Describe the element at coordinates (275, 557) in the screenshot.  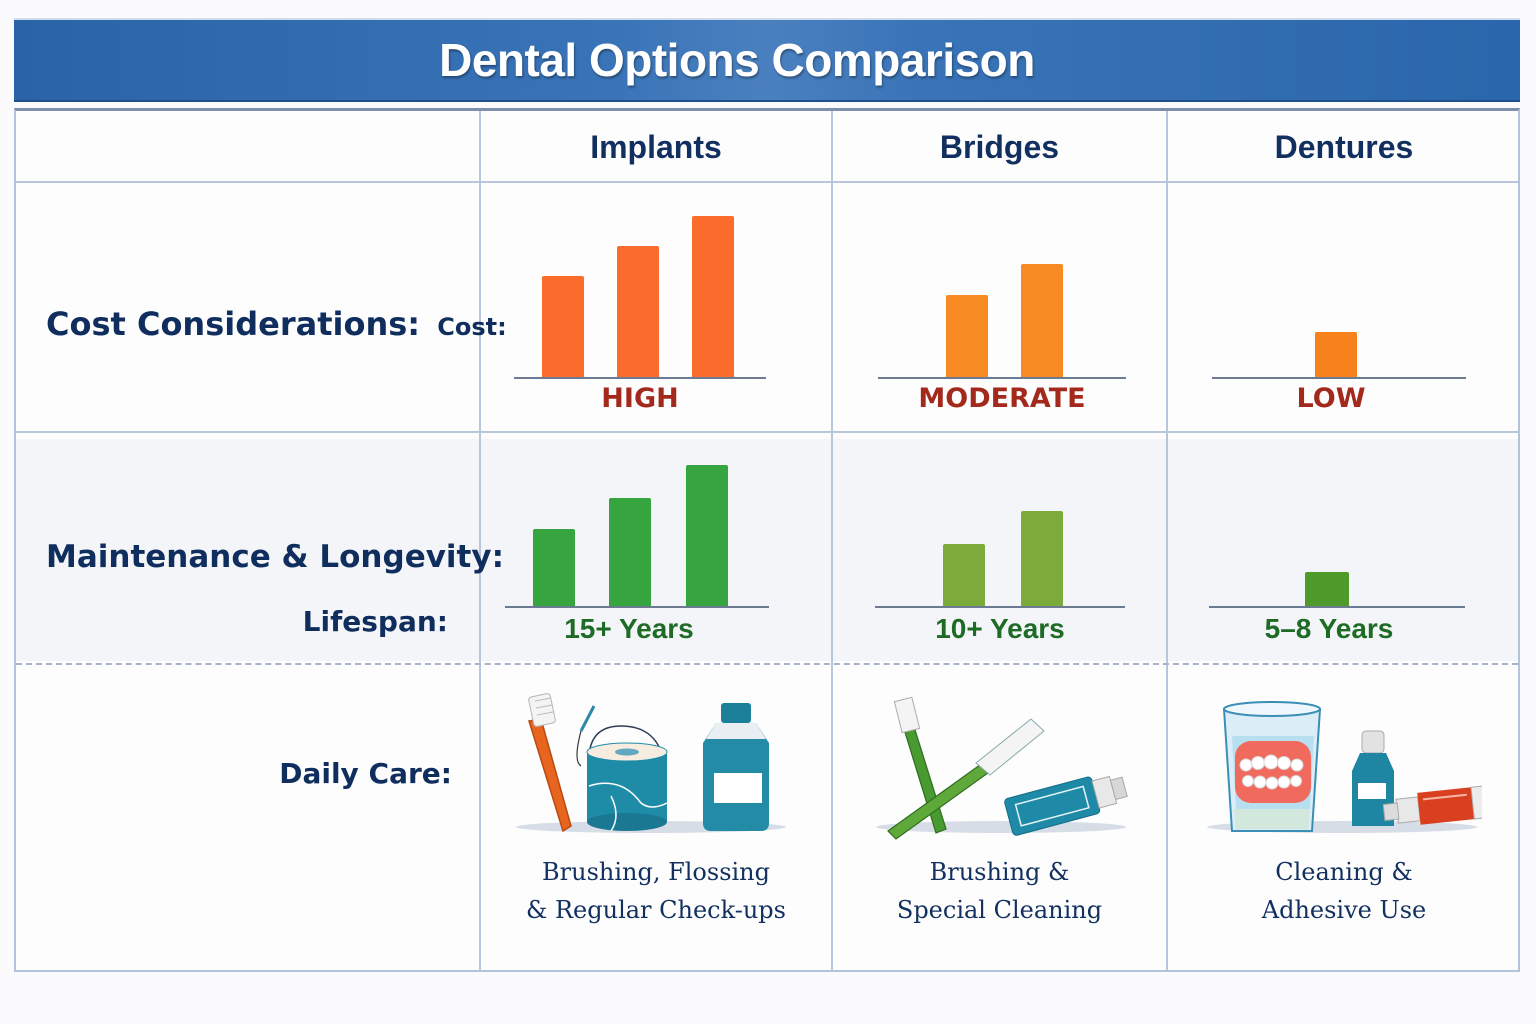
I see `row-label-maintenance: Maintenance & Longevity:` at that location.